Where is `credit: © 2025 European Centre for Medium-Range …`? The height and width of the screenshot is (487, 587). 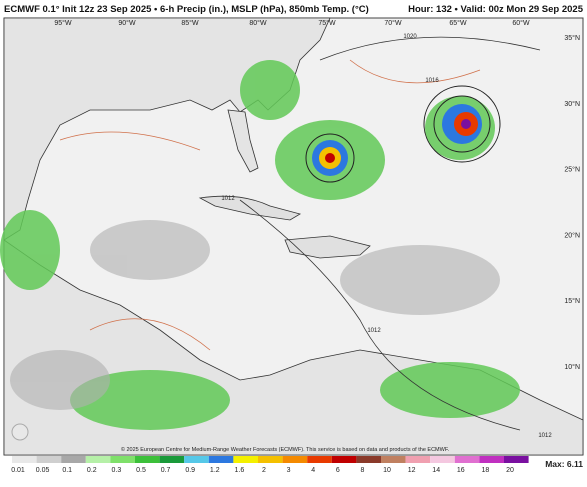 credit: © 2025 European Centre for Medium-Range … is located at coordinates (285, 449).